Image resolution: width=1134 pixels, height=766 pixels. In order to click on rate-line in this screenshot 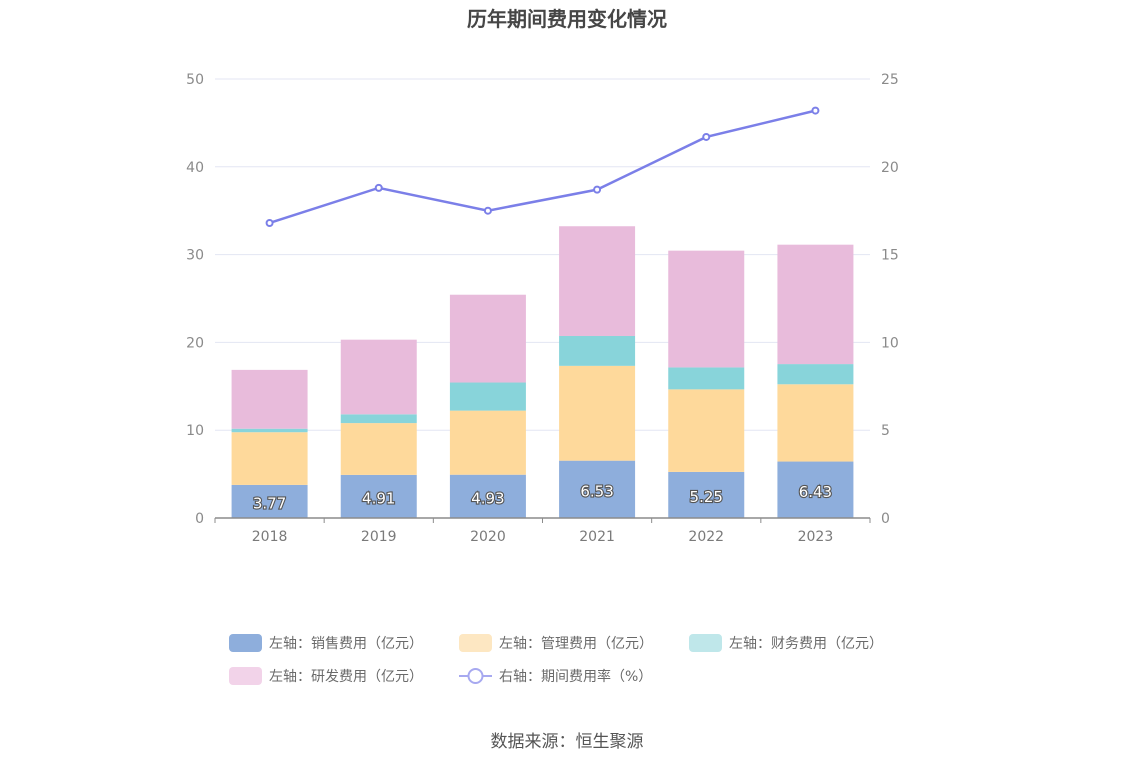, I will do `click(542, 166)`.